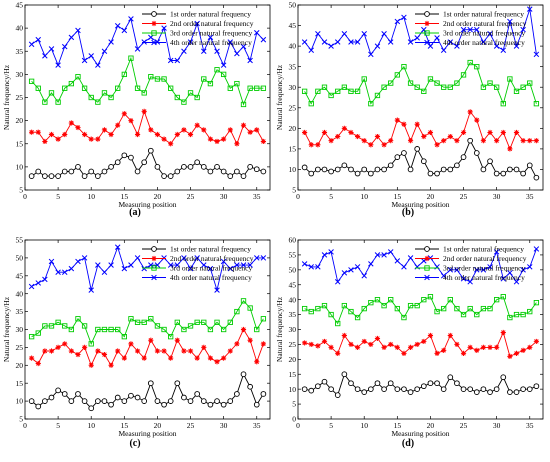 The width and height of the screenshot is (550, 462). I want to click on panel-c-y-tick-label: 55, so click(20, 240).